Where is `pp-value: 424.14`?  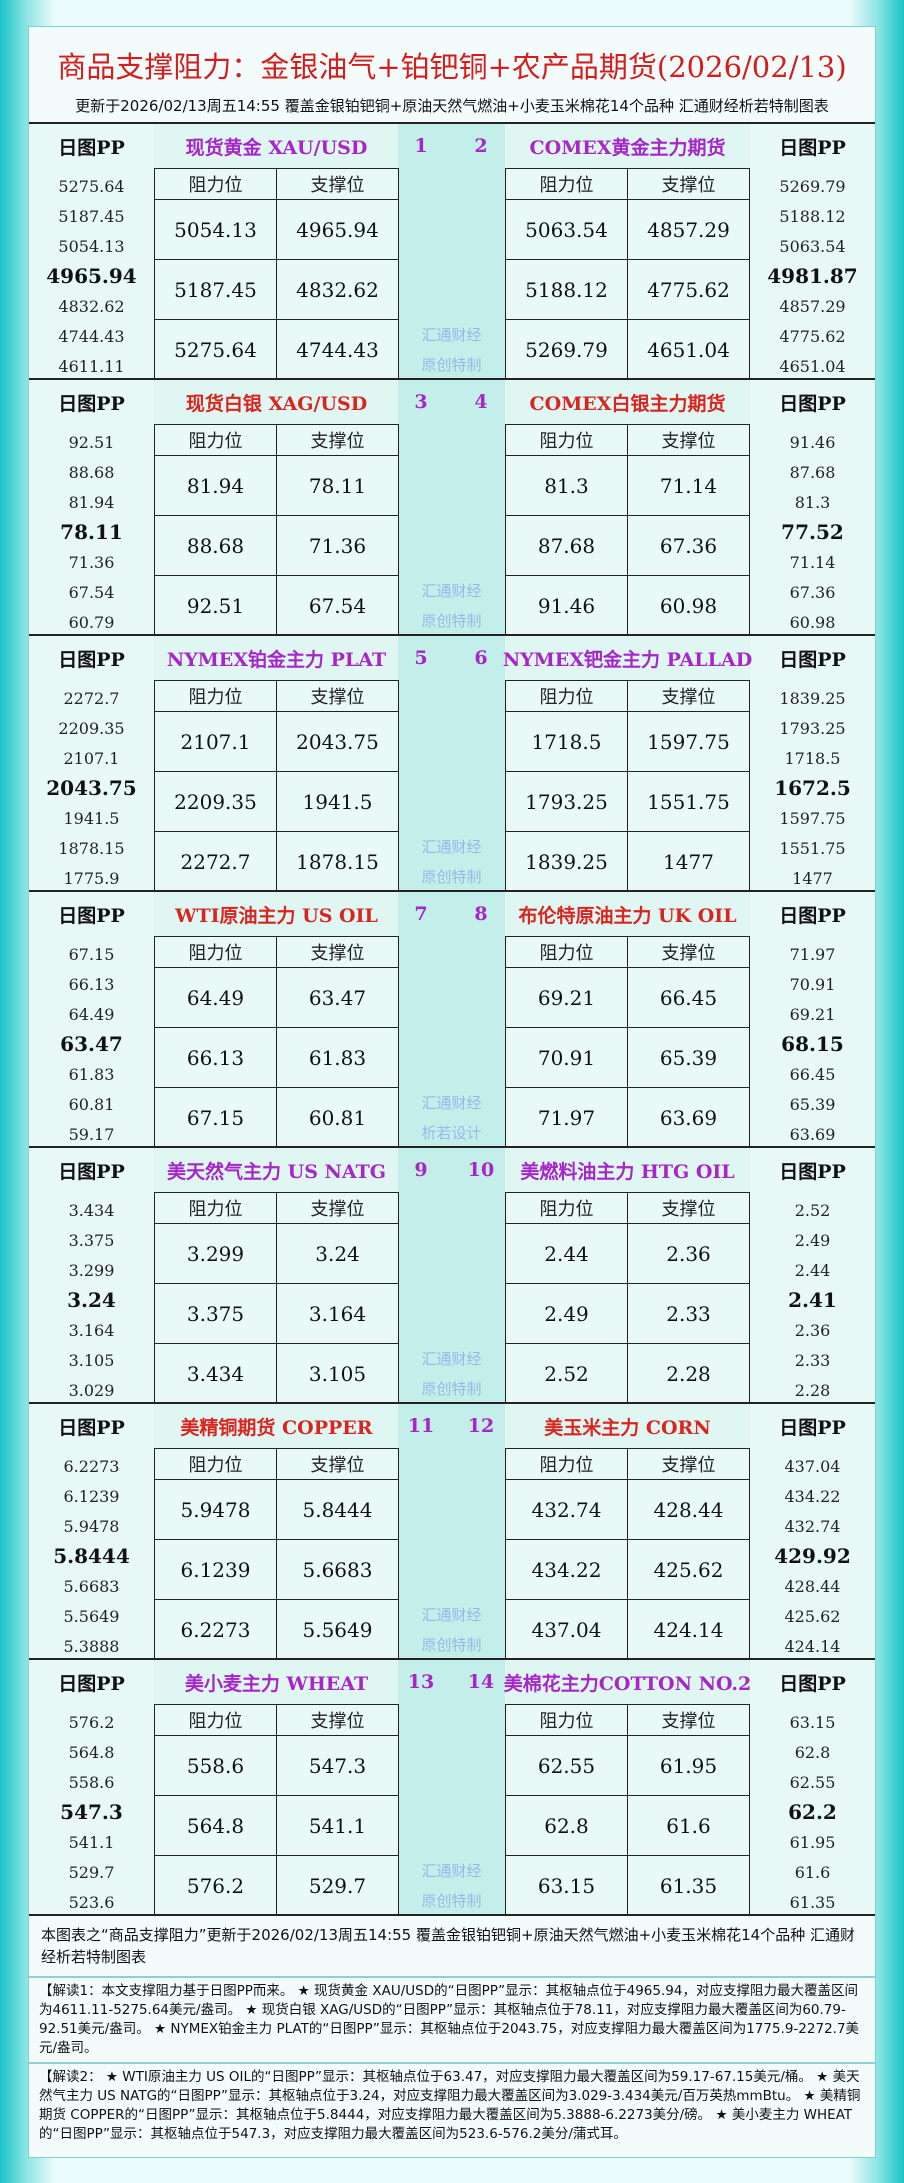 pp-value: 424.14 is located at coordinates (812, 1646).